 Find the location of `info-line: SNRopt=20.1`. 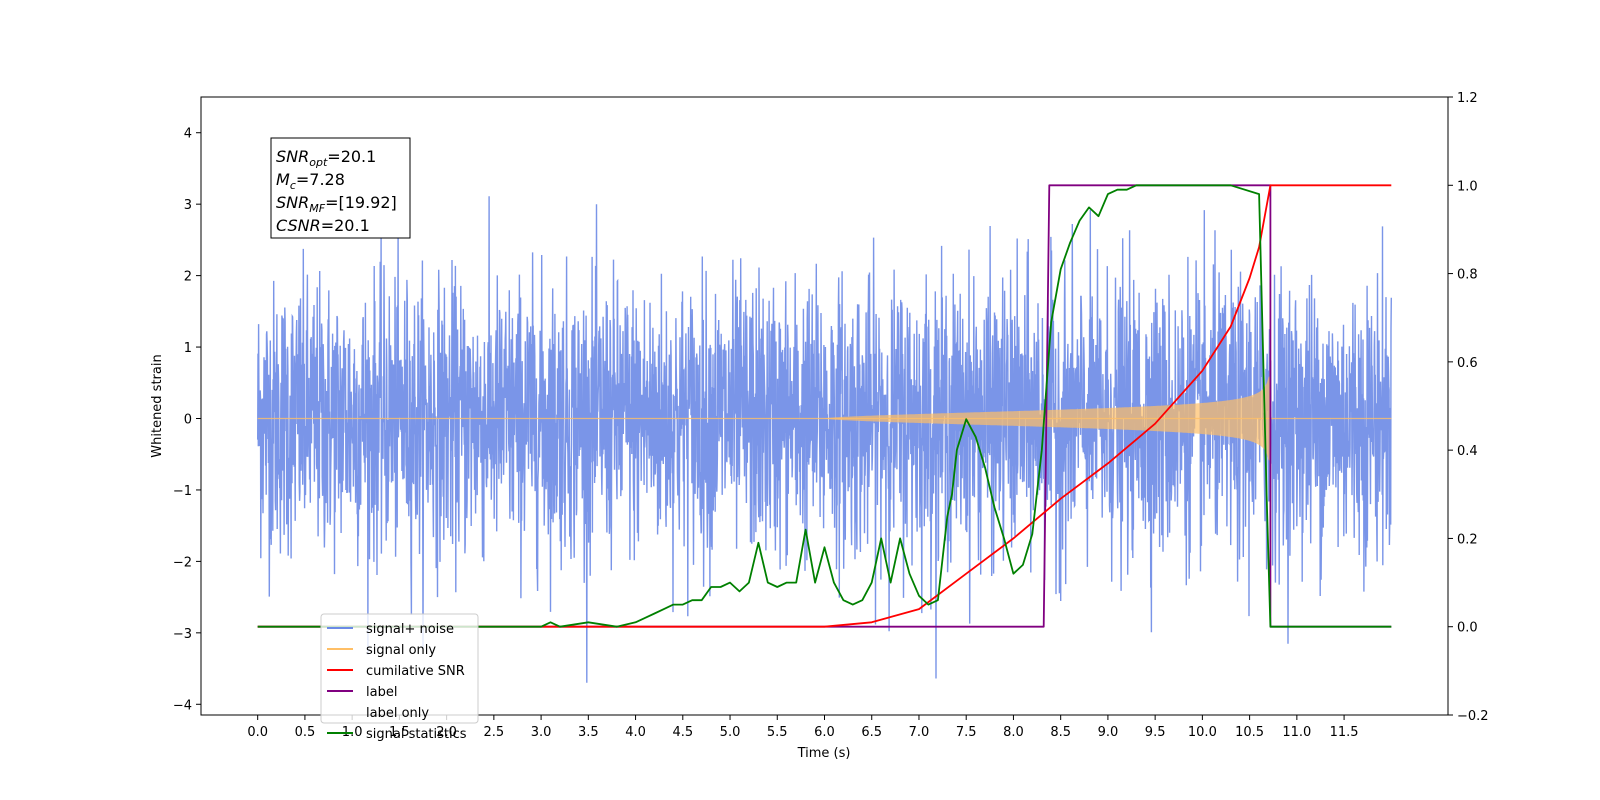

info-line: SNRopt=20.1 is located at coordinates (326, 158).